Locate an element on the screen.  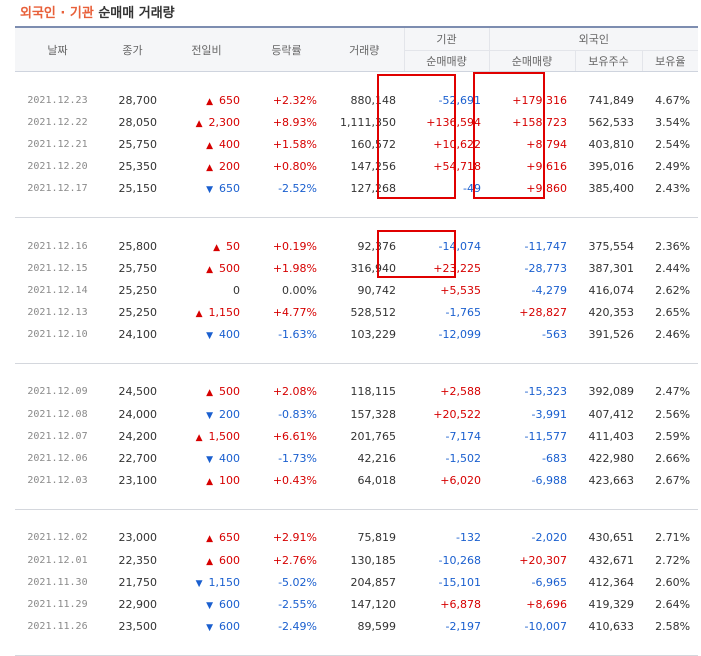
change-value: 1,150 is located at coordinates (224, 313).